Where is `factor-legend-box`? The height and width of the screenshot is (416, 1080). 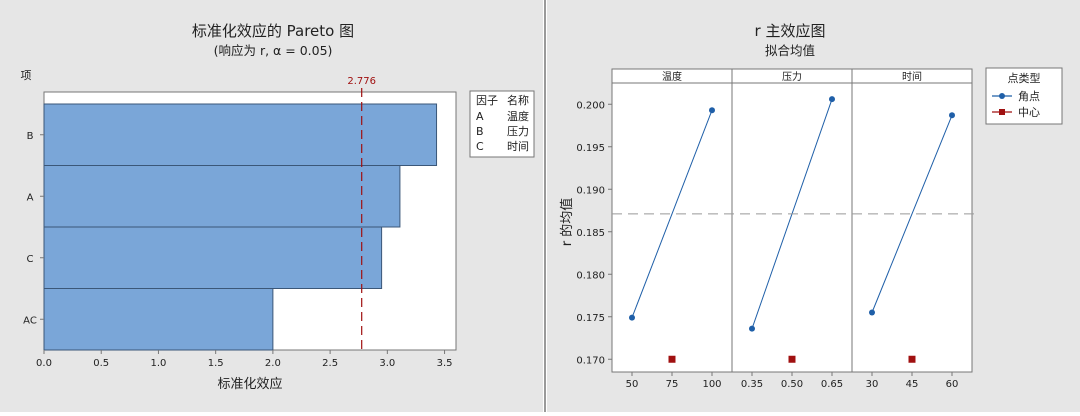
factor-legend-box is located at coordinates (502, 124).